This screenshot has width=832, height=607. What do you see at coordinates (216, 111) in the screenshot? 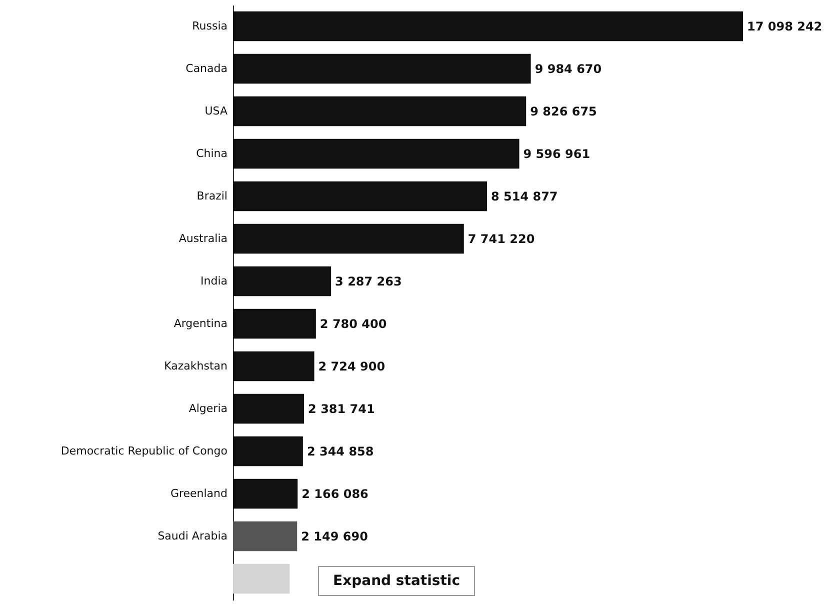
I see `y-tick-label: USA` at bounding box center [216, 111].